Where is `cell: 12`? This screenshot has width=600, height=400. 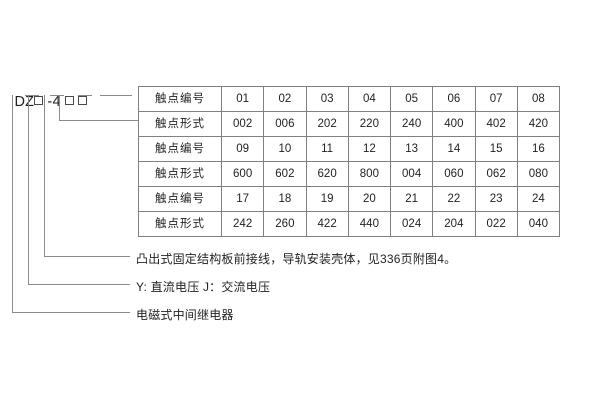 cell: 12 is located at coordinates (369, 149).